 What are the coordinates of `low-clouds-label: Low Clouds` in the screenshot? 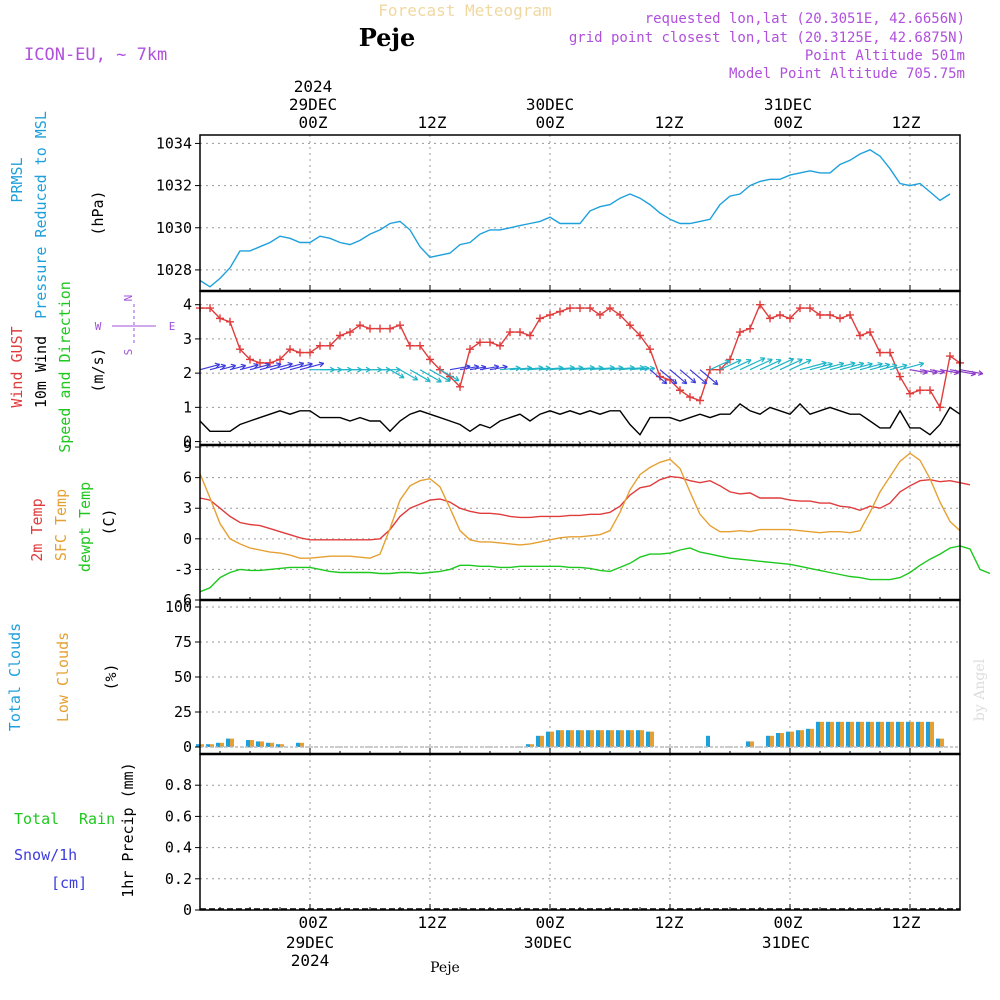 It's located at (63, 677).